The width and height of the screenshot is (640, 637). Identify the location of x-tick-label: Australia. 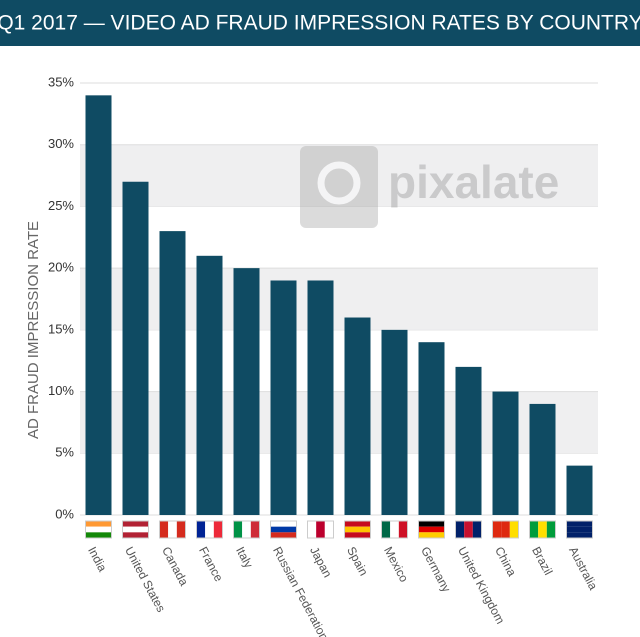
(583, 568).